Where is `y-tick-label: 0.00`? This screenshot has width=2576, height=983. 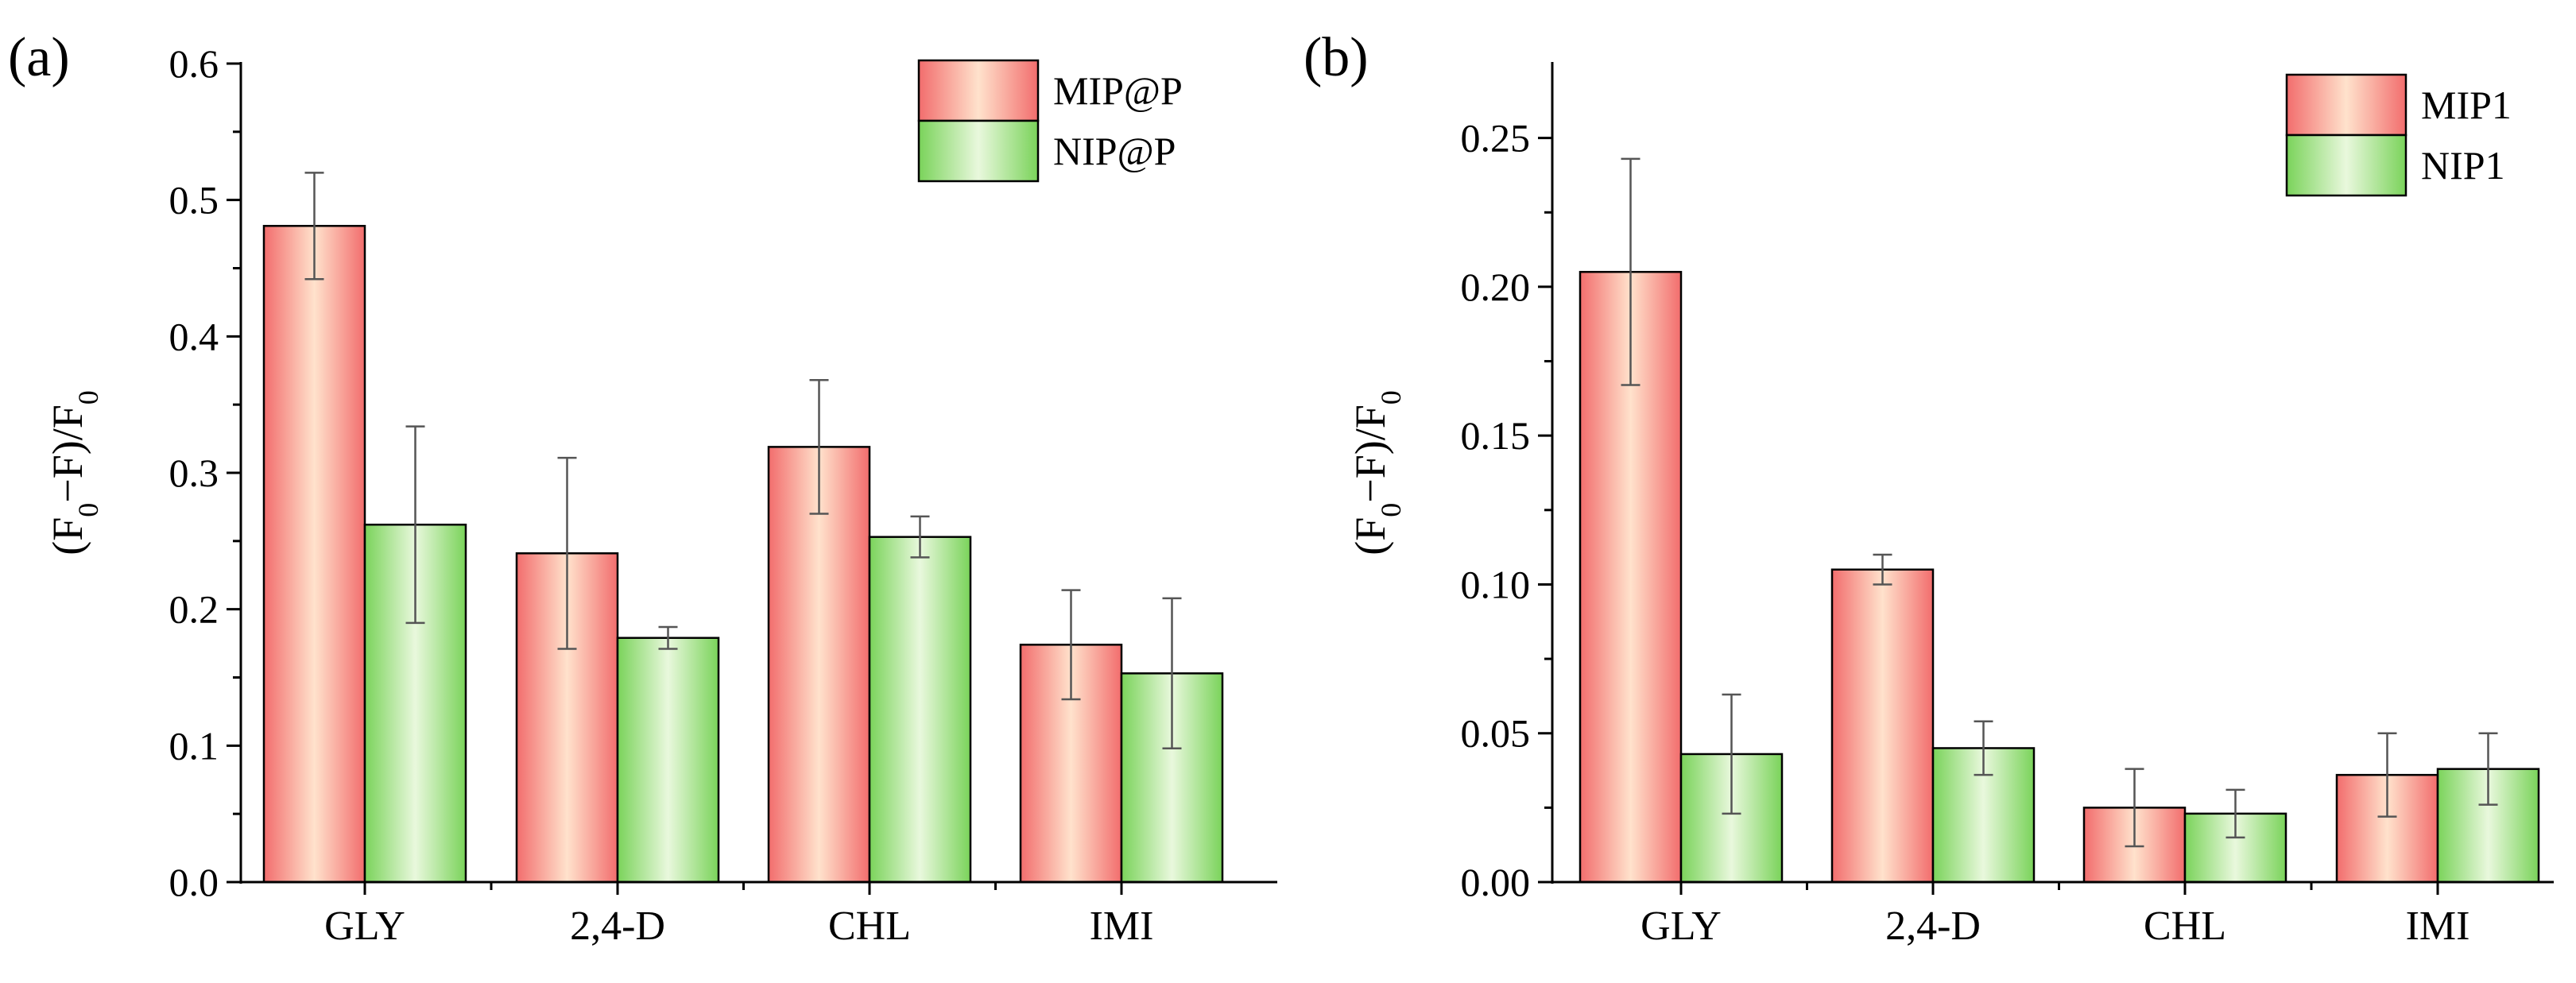 y-tick-label: 0.00 is located at coordinates (1496, 882).